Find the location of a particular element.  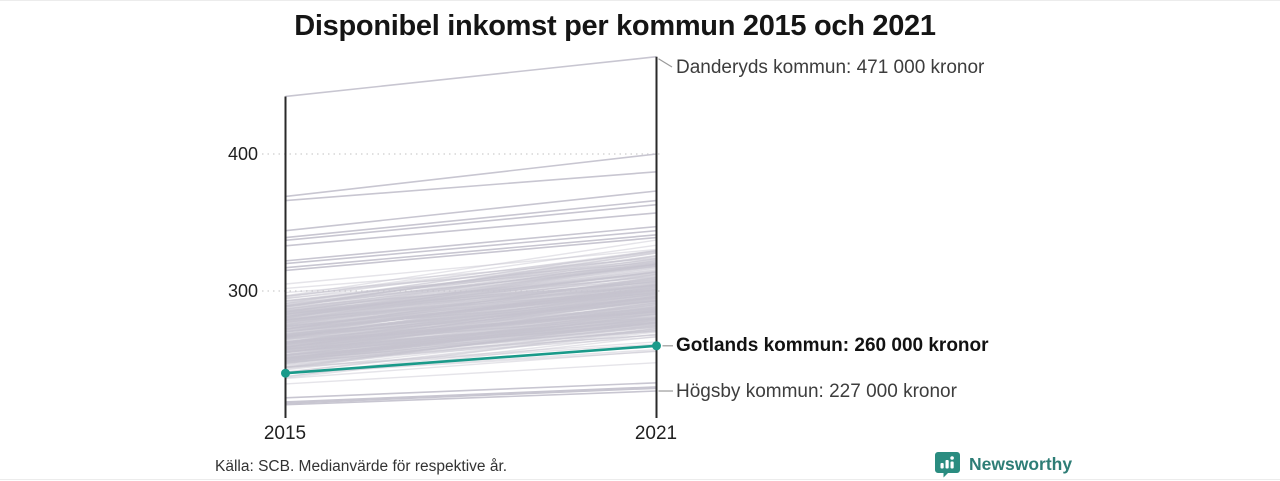

gridlines is located at coordinates (462, 222).